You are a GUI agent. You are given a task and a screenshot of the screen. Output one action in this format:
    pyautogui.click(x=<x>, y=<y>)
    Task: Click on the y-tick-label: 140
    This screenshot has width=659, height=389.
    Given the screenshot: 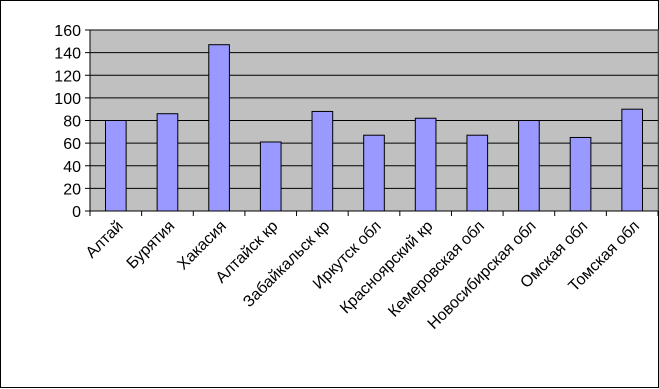 What is the action you would take?
    pyautogui.click(x=67, y=54)
    